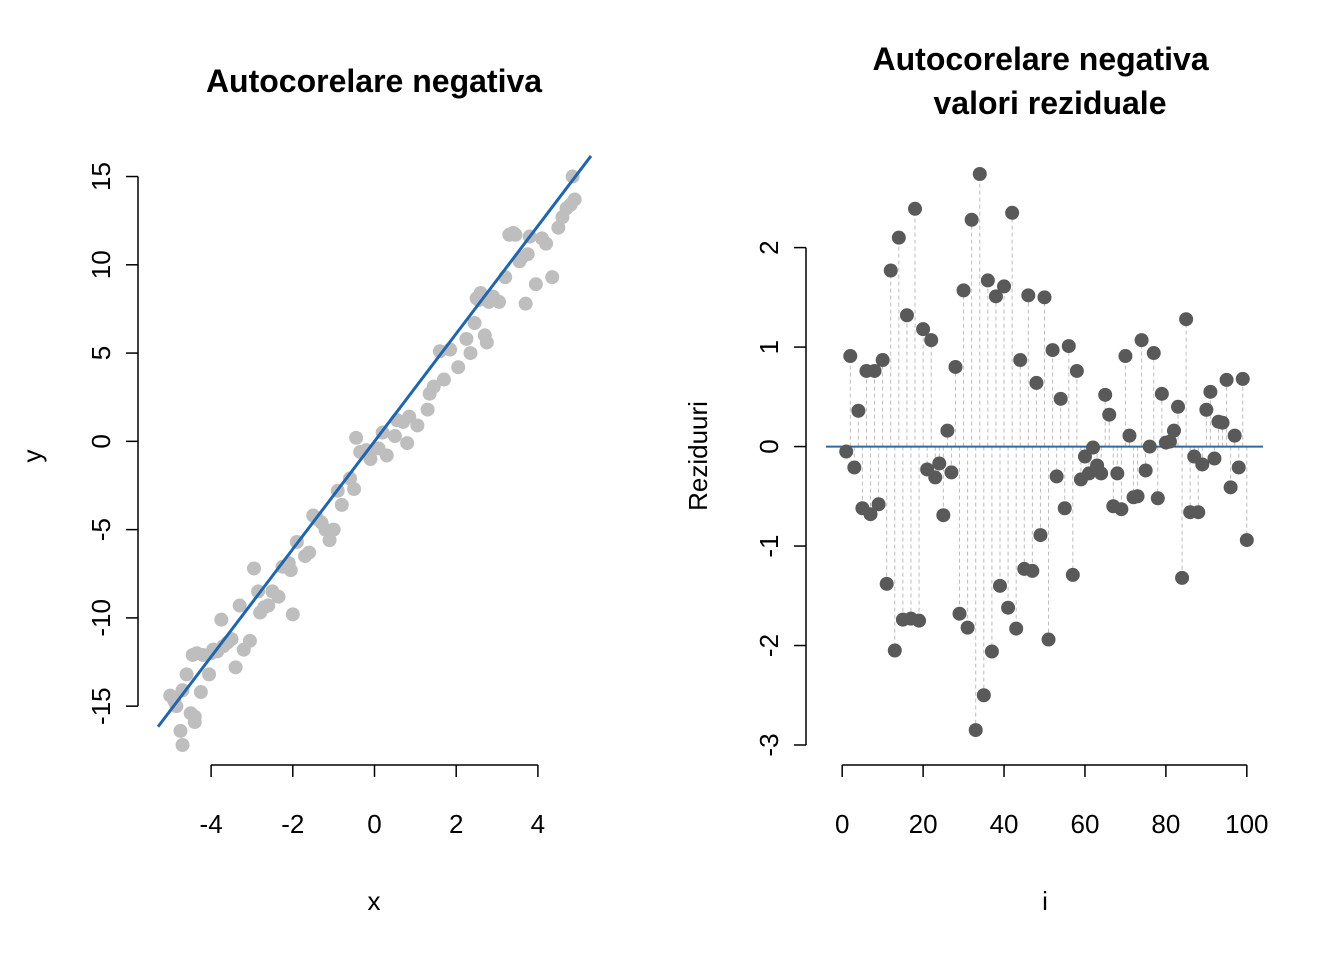  I want to click on left-x-tick-label: 0, so click(374, 824).